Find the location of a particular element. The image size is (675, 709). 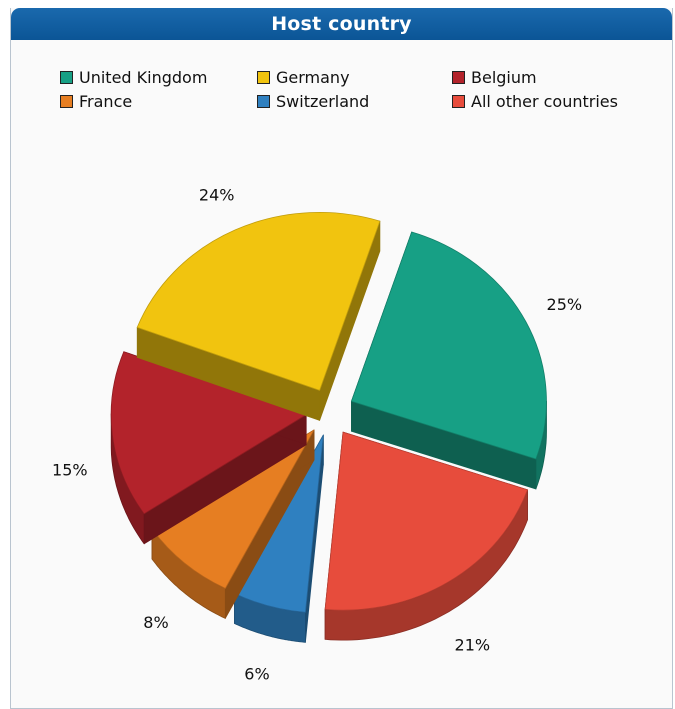

legend-label: All other countries is located at coordinates (544, 101).